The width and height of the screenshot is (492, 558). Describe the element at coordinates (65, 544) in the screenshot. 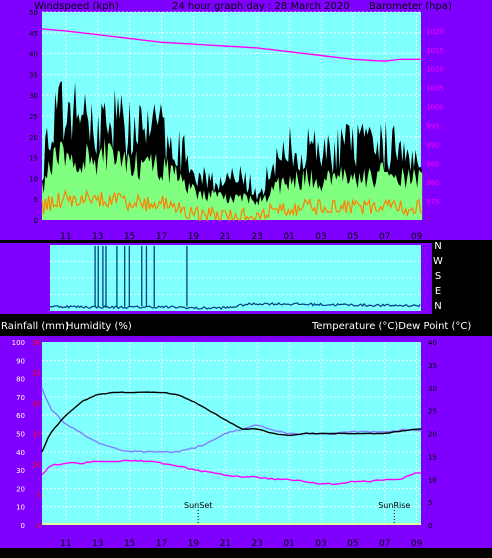

I see `temp-x-tick-label: 11` at that location.